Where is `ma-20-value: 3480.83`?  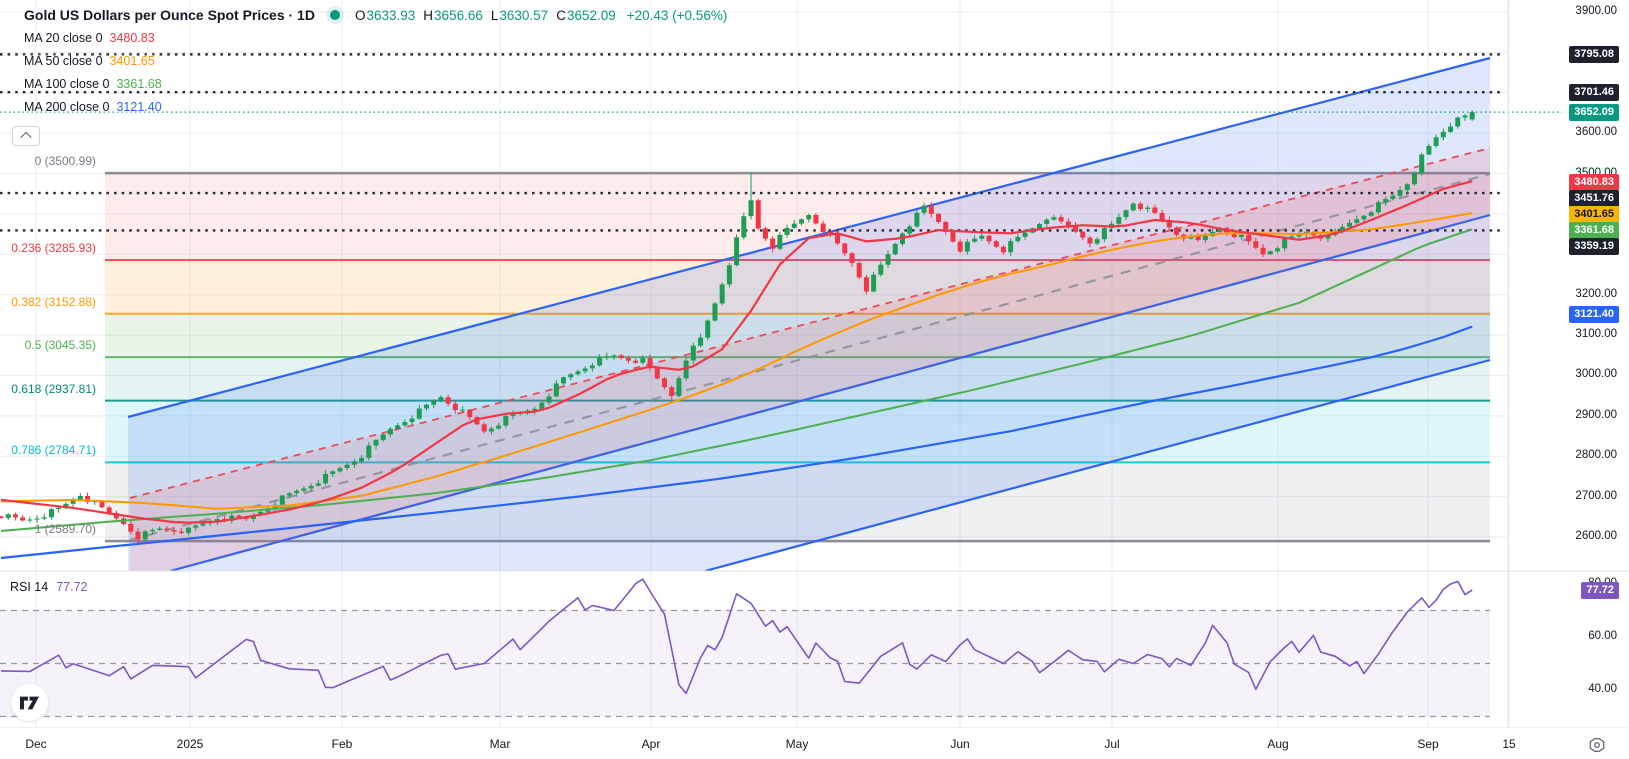 ma-20-value: 3480.83 is located at coordinates (132, 37).